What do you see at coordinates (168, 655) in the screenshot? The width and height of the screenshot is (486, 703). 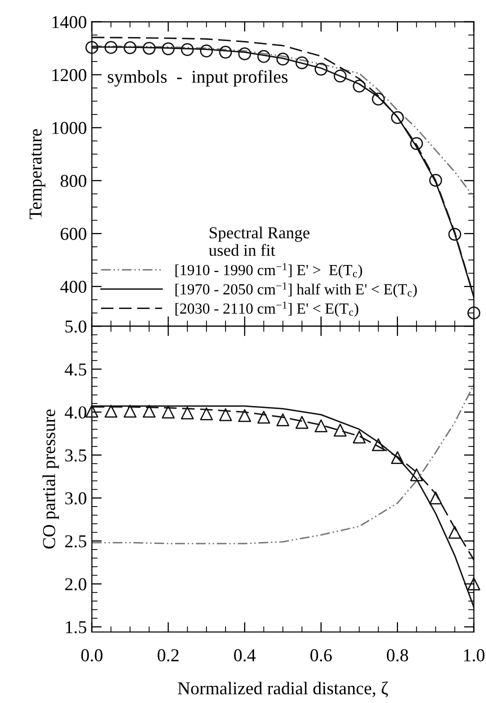 I see `x-tick-label: 0.2` at bounding box center [168, 655].